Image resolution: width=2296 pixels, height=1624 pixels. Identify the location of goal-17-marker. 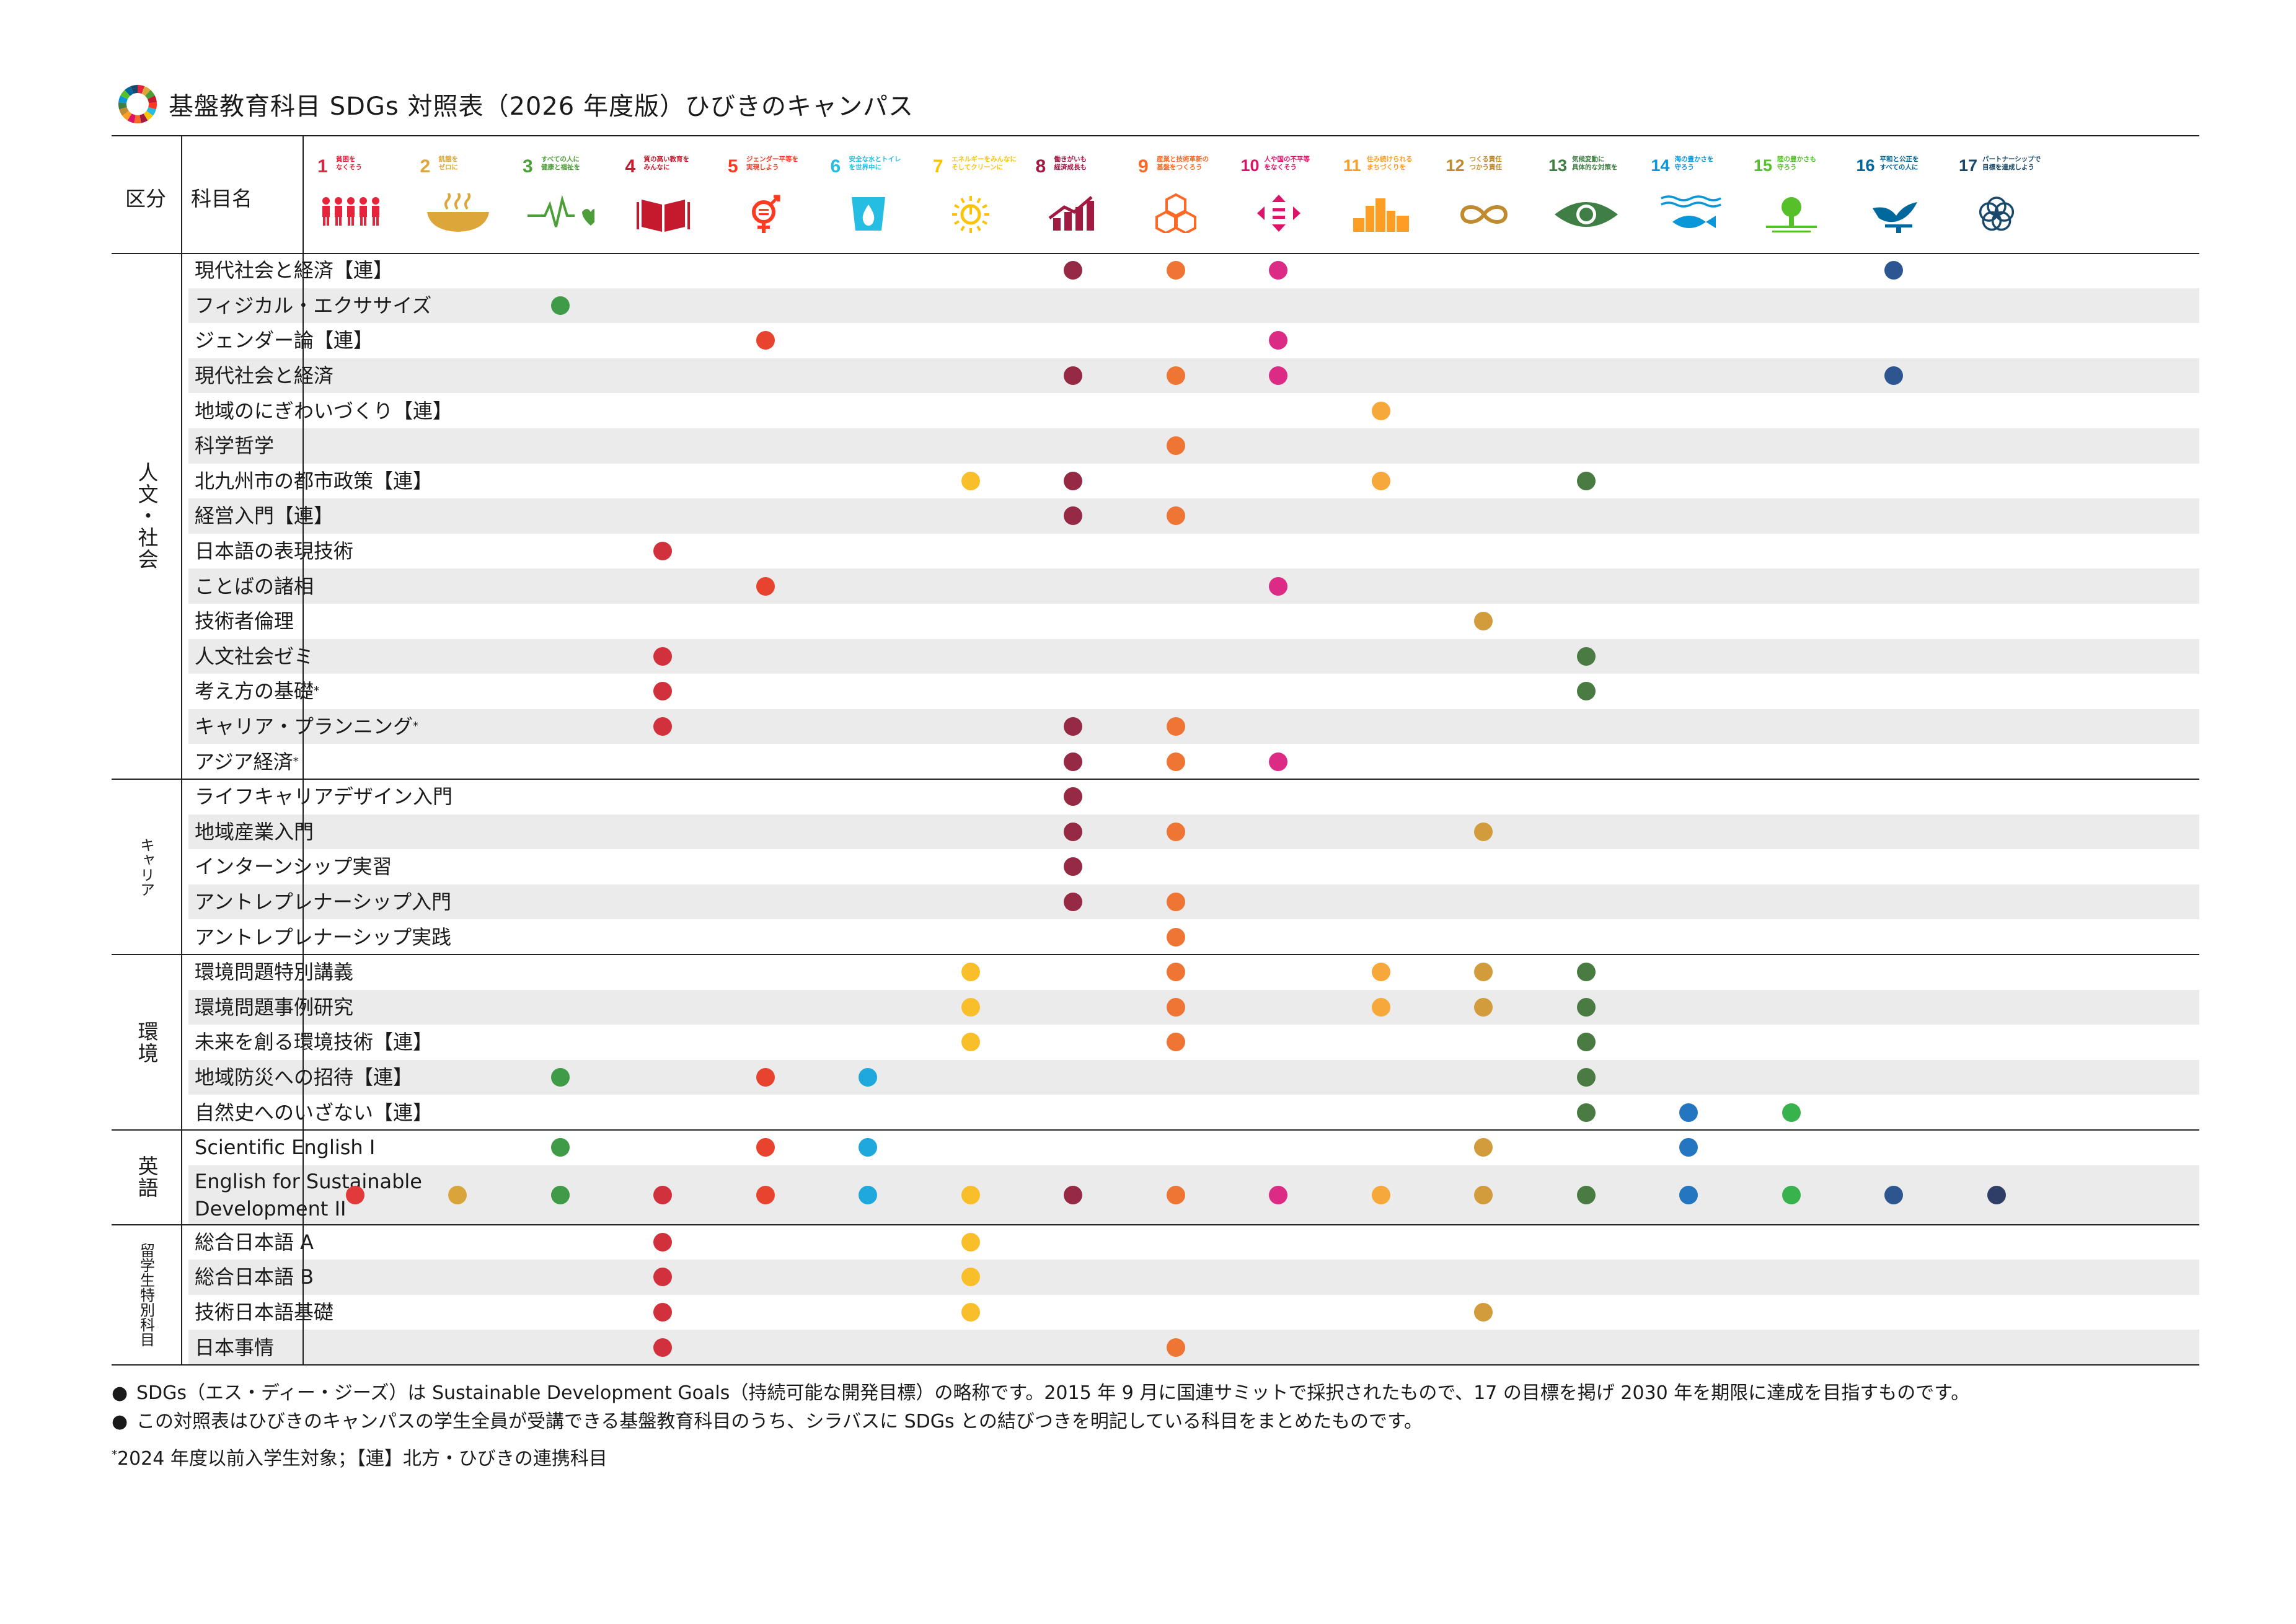
(1997, 1194).